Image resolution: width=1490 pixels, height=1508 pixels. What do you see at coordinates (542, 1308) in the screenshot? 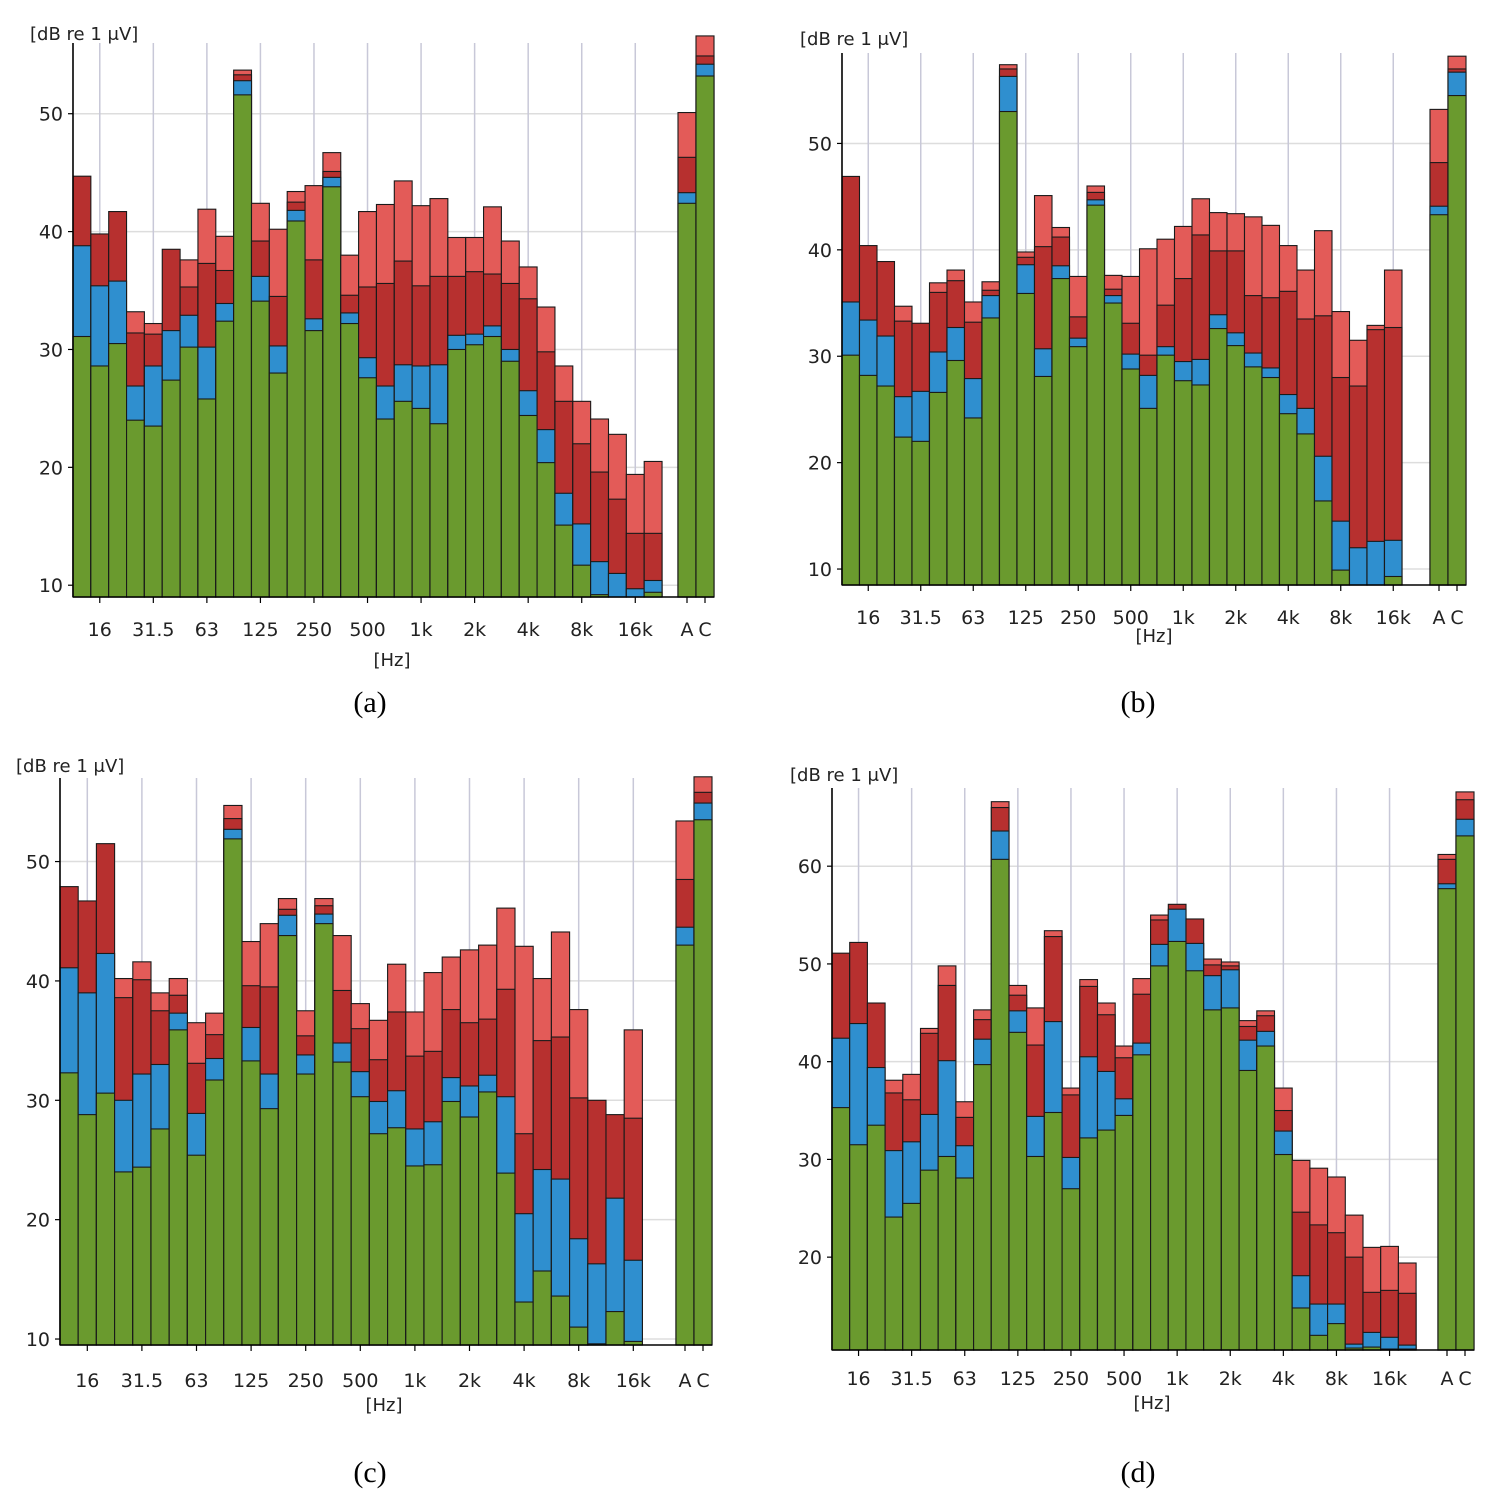
I see `bar-c-26-l4` at bounding box center [542, 1308].